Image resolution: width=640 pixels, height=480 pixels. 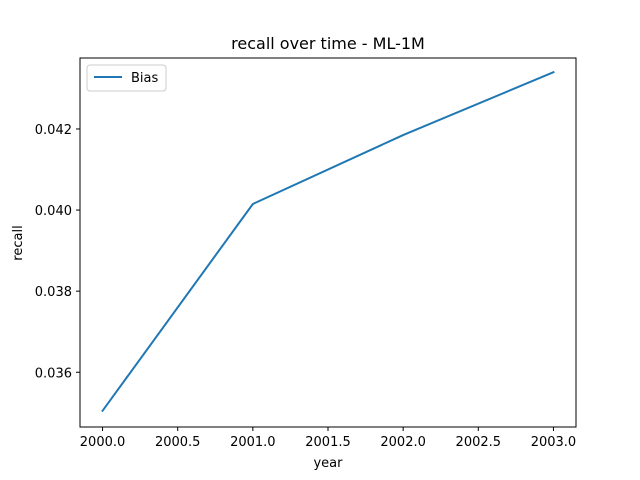 I want to click on x-tick-label: 2003.0, so click(x=554, y=442).